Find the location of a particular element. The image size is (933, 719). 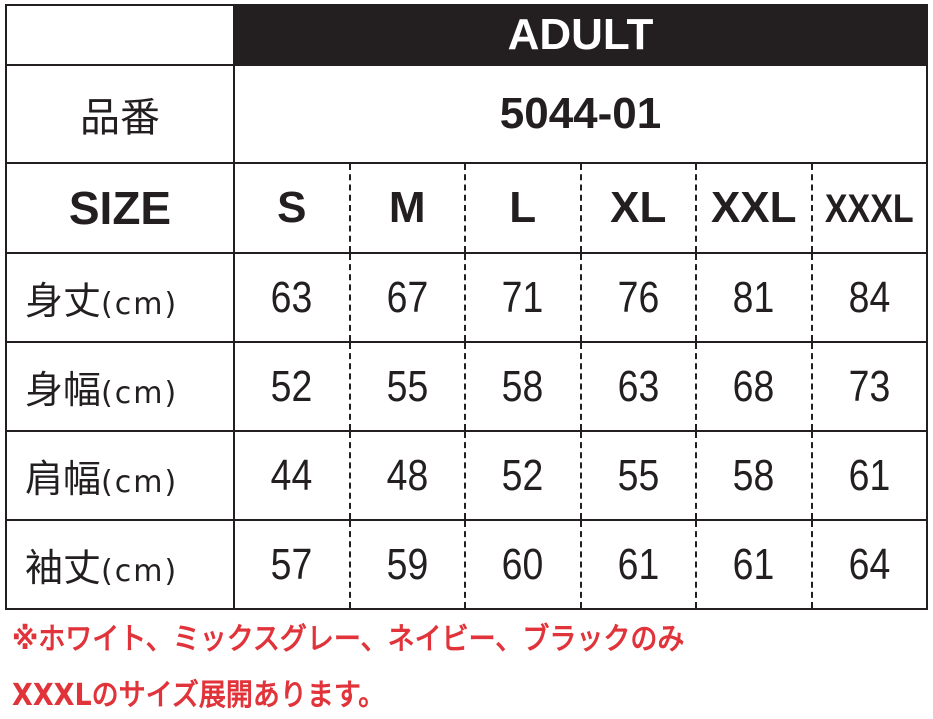

size-l: L is located at coordinates (523, 208).